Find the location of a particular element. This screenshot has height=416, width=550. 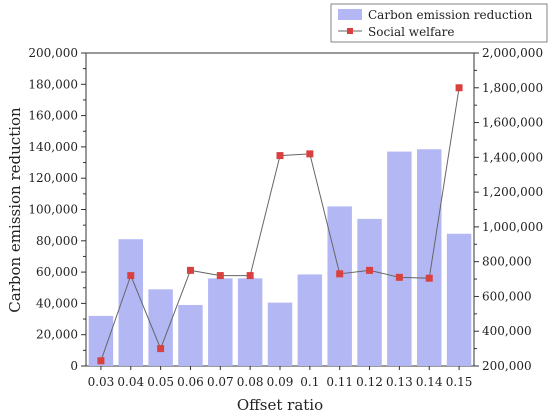

x-tick-label-0.03: 0.03 is located at coordinates (101, 382).